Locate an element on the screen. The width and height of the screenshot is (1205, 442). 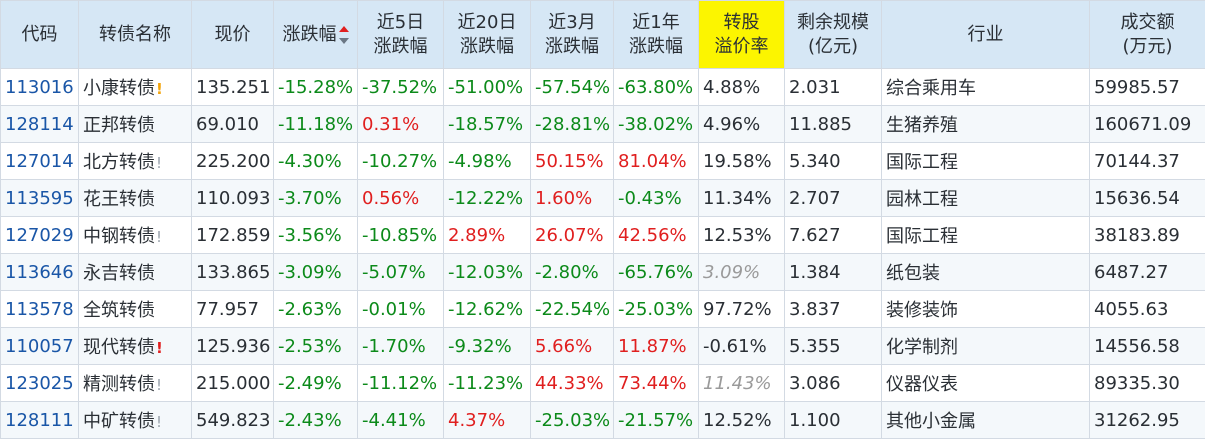
bond-name-link-text: 现代转债 is located at coordinates (119, 347).